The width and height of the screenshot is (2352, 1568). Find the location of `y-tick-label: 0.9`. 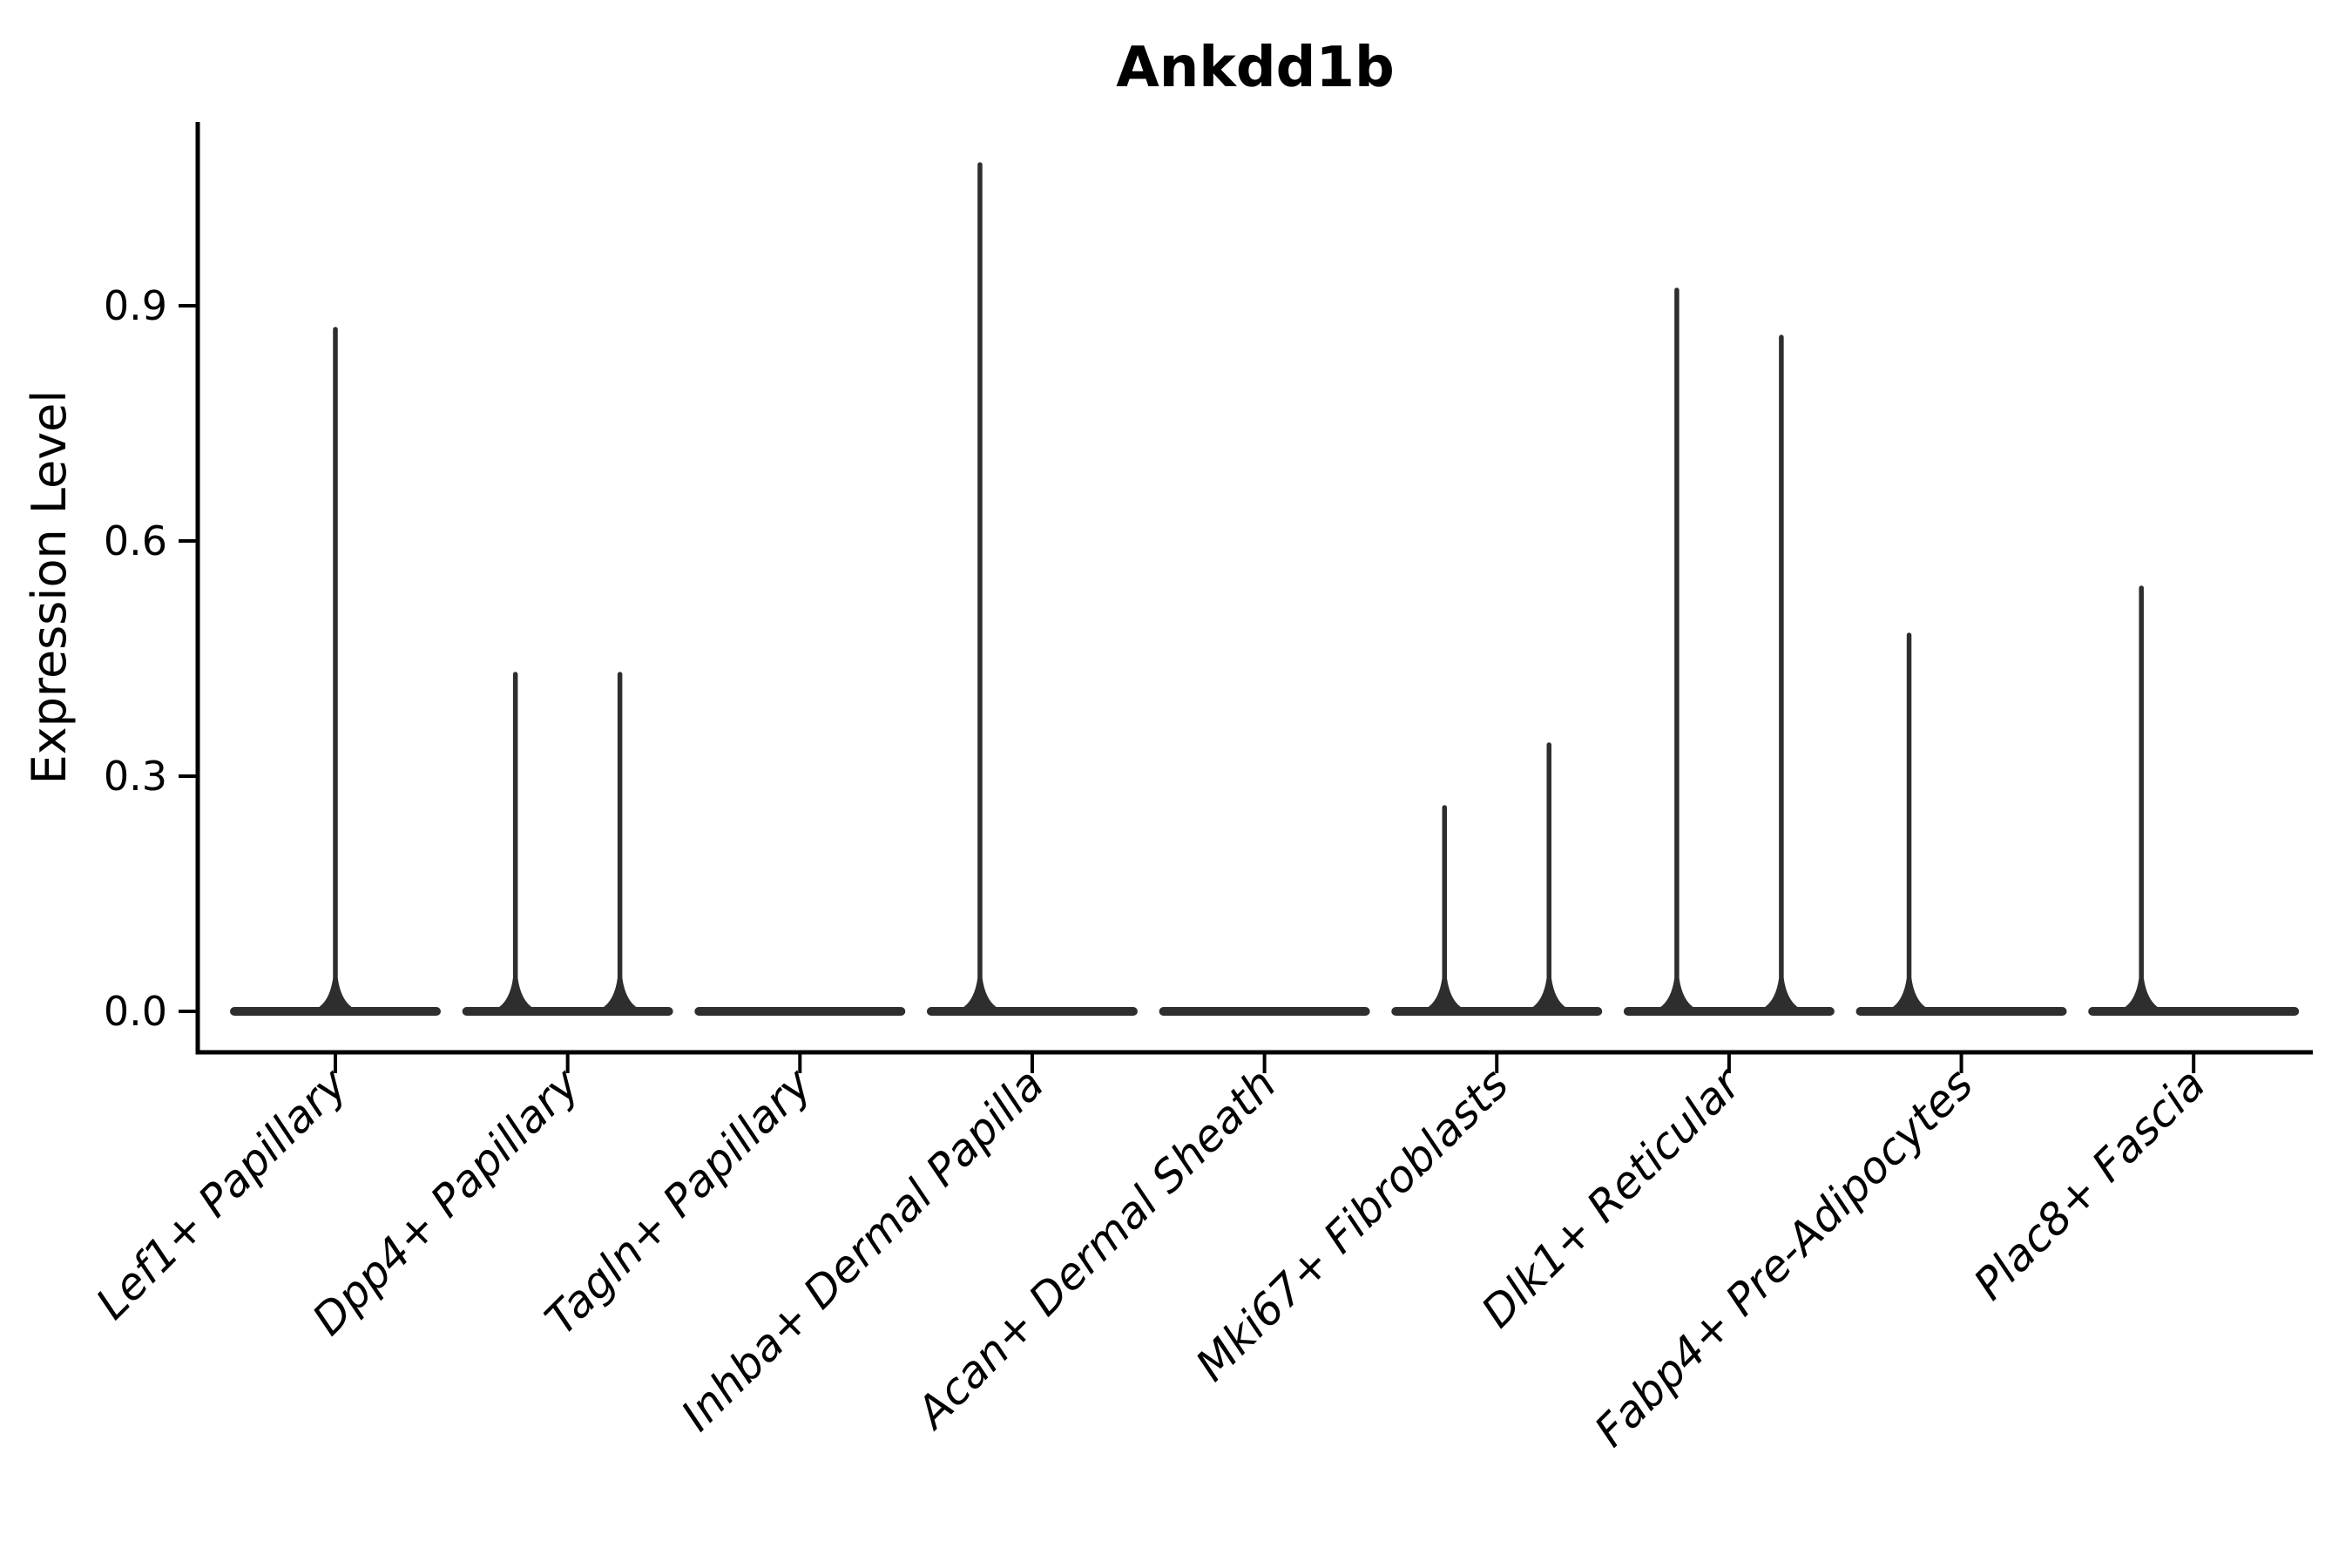

y-tick-label: 0.9 is located at coordinates (135, 305).